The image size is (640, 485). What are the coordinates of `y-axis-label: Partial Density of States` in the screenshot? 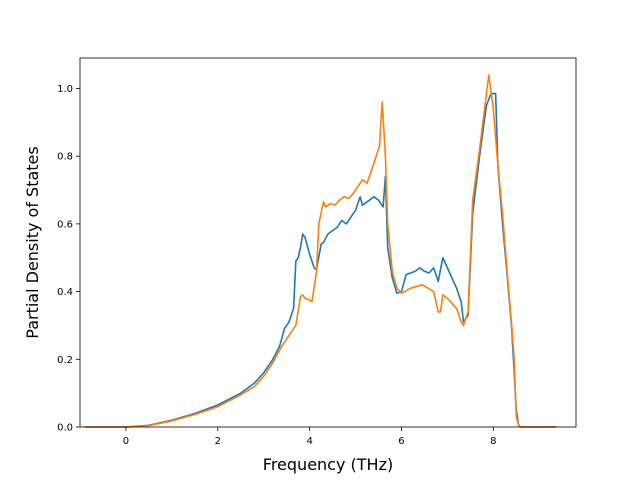 It's located at (32, 242).